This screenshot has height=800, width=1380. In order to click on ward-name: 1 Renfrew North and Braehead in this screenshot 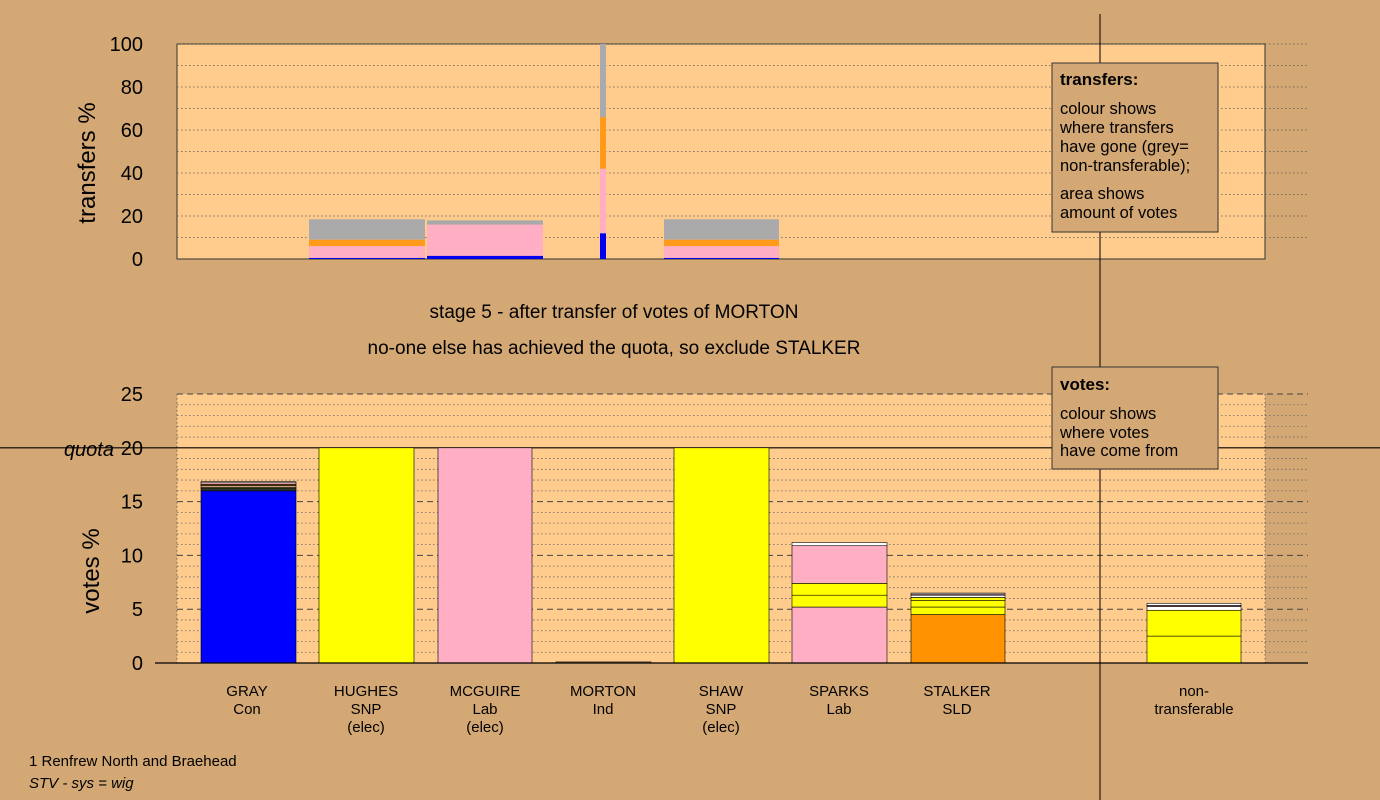, I will do `click(133, 761)`.